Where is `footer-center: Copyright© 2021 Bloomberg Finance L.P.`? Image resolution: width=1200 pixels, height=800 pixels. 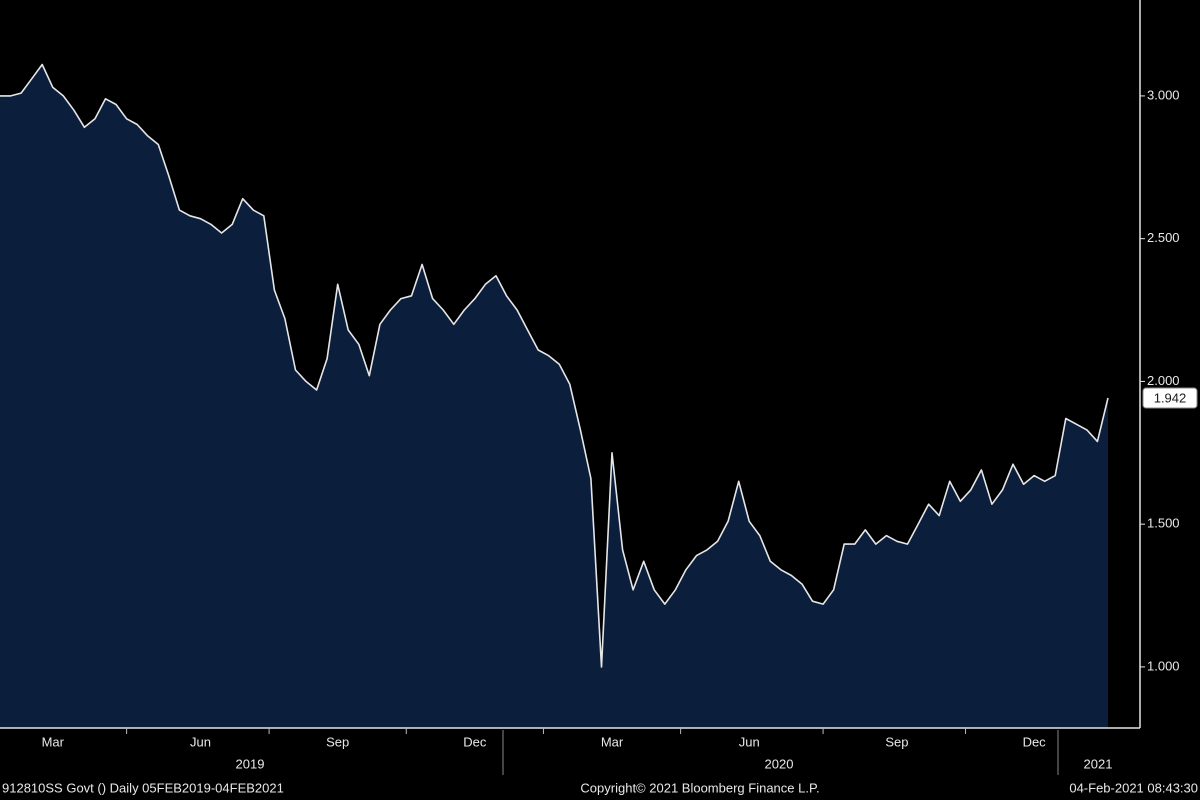
footer-center: Copyright© 2021 Bloomberg Finance L.P. is located at coordinates (699, 787).